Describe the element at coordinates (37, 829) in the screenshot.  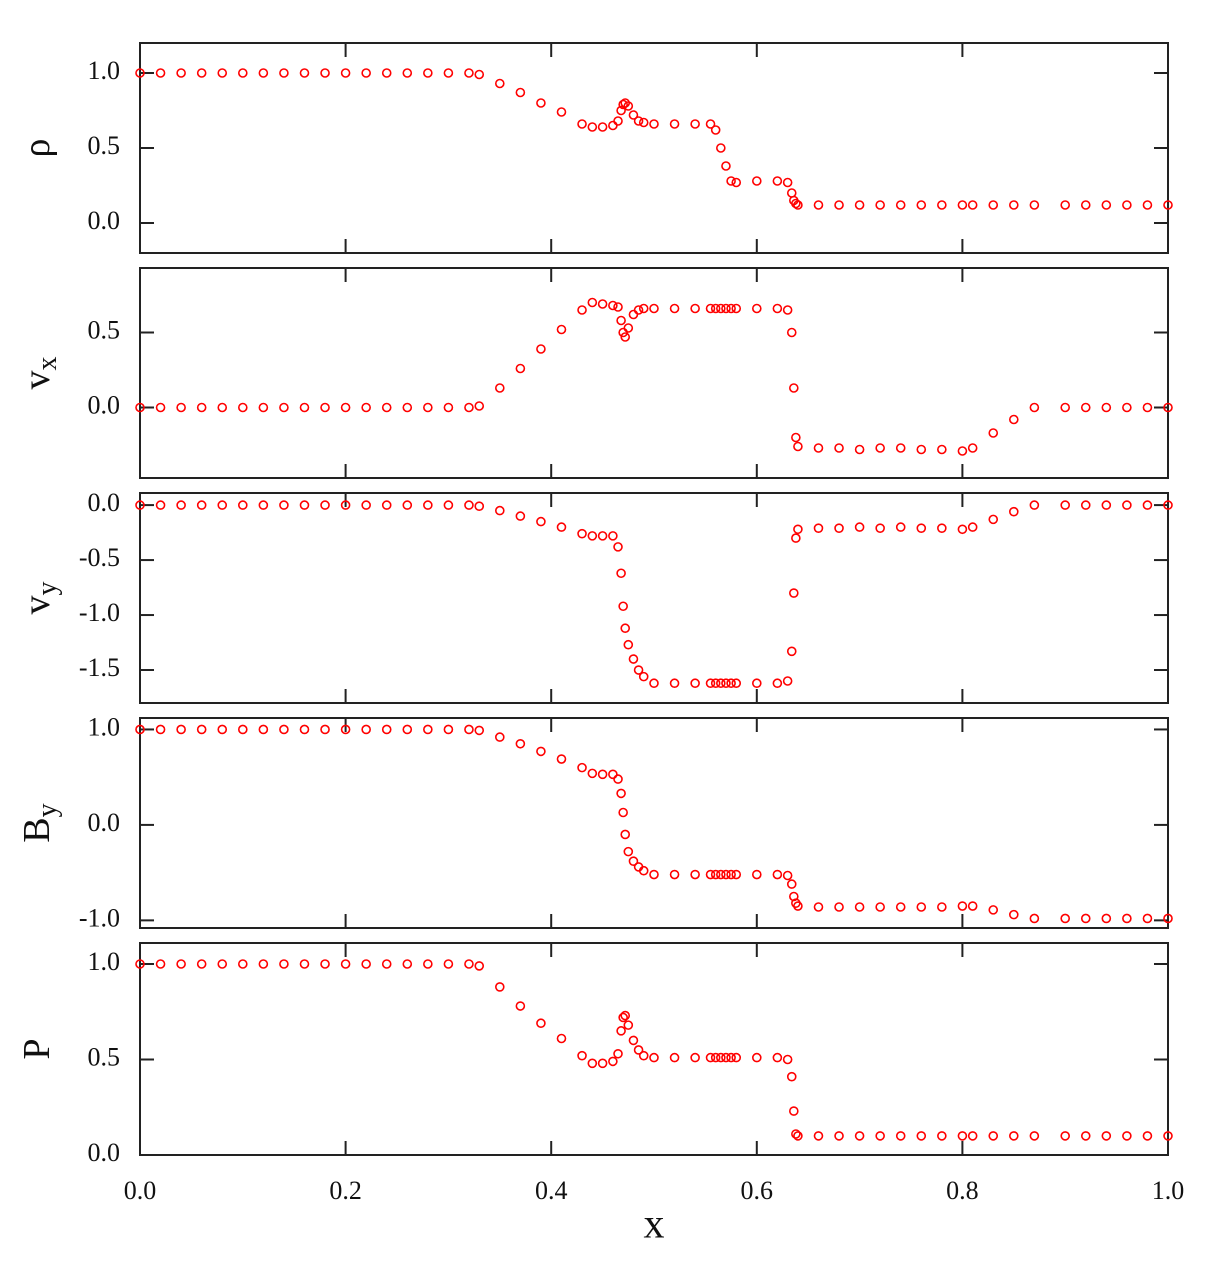
I see `y-axis-label-main: B` at that location.